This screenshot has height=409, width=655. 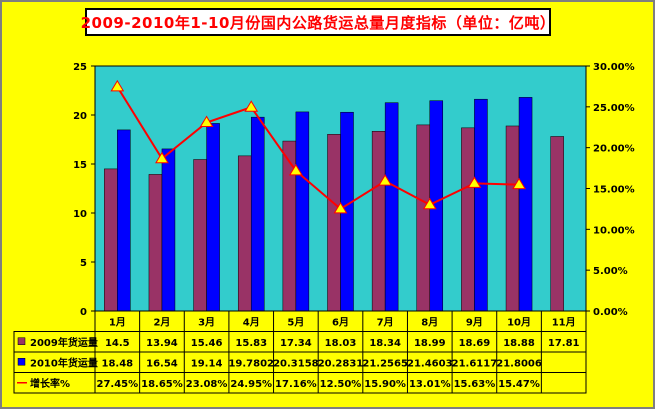 What do you see at coordinates (430, 363) in the screenshot?
I see `table-2010-cell-8: 21.4603` at bounding box center [430, 363].